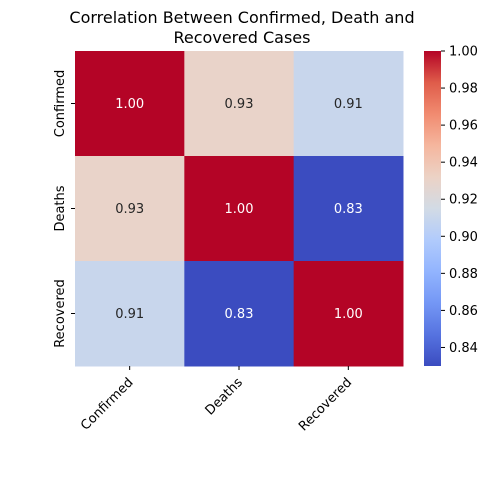  I want to click on colorbar: 0.84 0.86 0.88 0.90 0.92 0.94 0.96 0.98 1.00, so click(451, 205).